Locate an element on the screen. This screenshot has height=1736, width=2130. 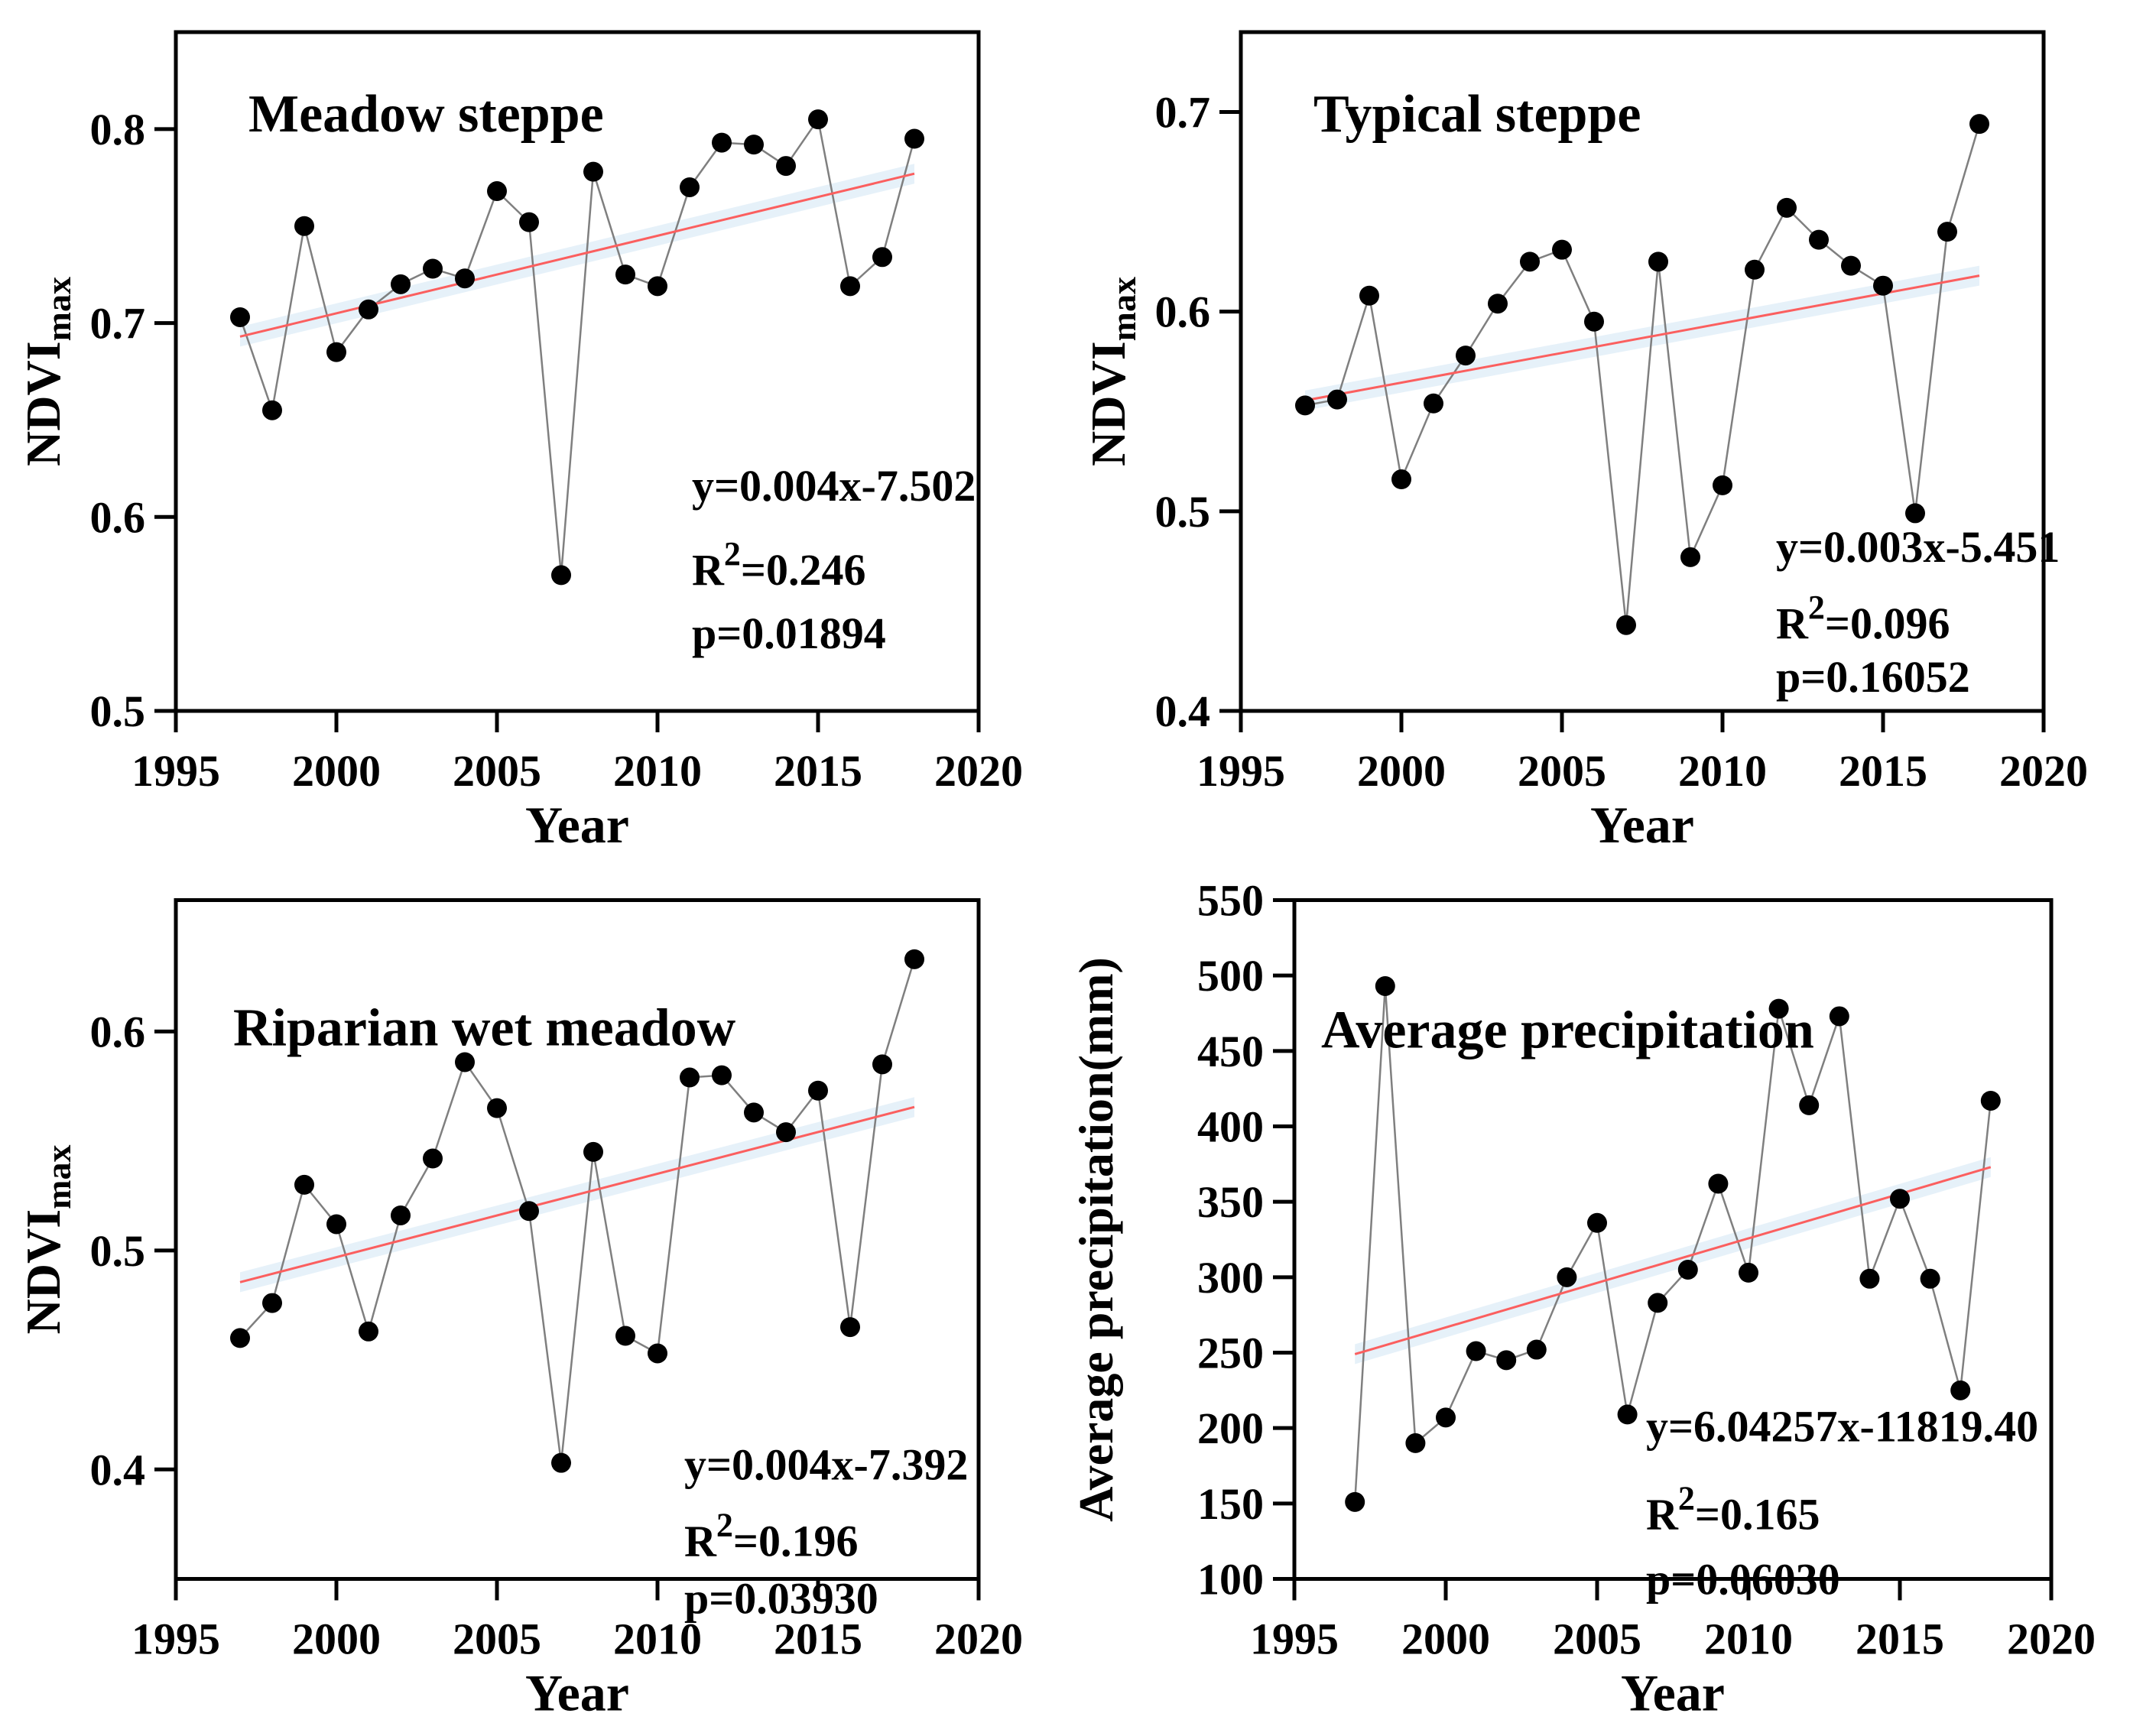
panel-title: Typical steppe is located at coordinates (1477, 114).